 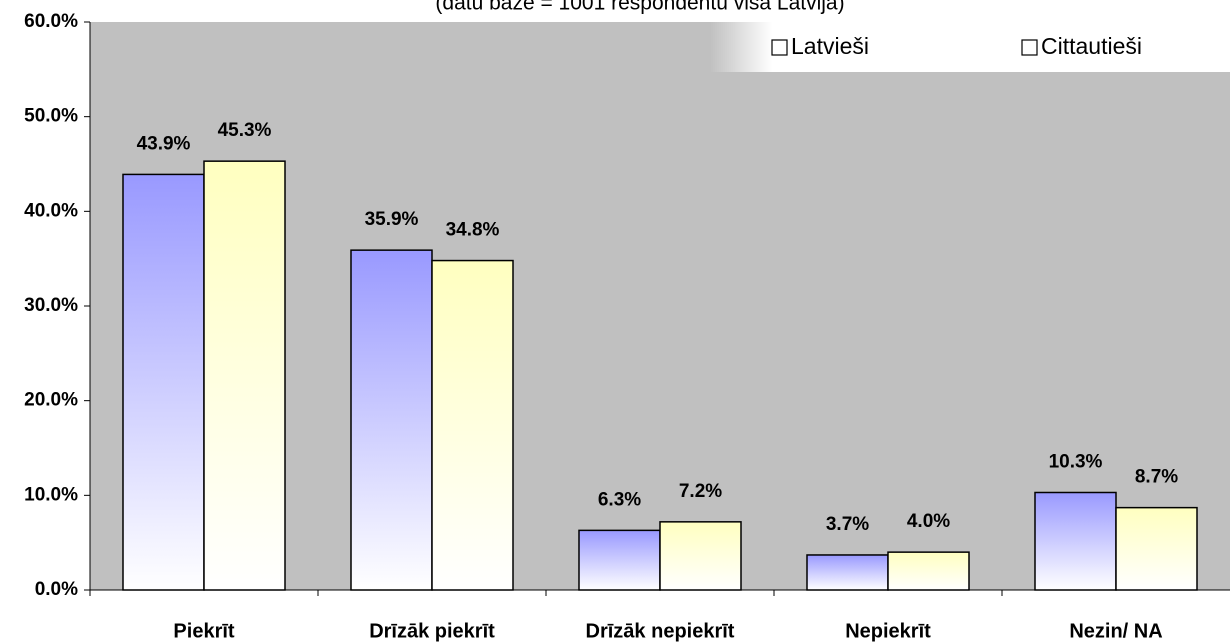 I want to click on y-tick-label: 50.0%, so click(x=51, y=116).